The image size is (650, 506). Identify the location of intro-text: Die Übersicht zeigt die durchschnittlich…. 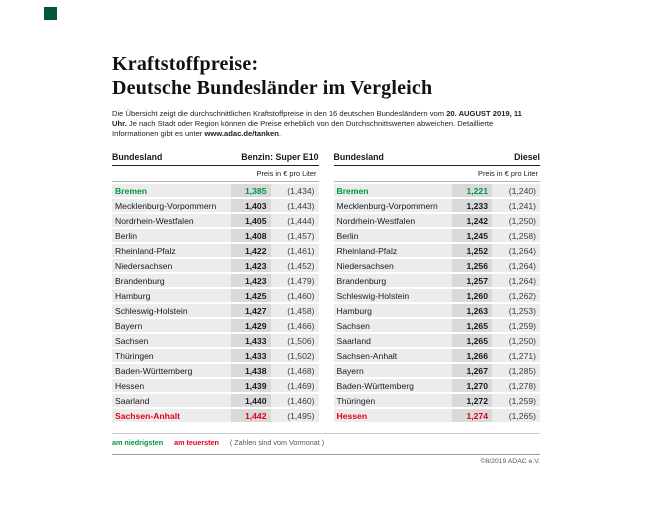
(324, 124).